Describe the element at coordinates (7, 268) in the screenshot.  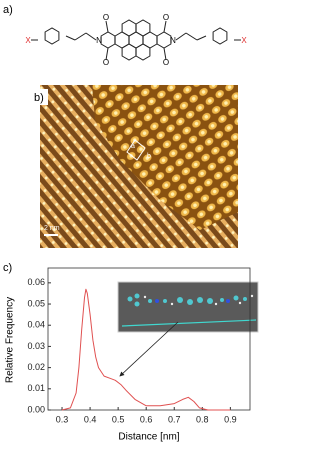
I see `panel-label: c)` at that location.